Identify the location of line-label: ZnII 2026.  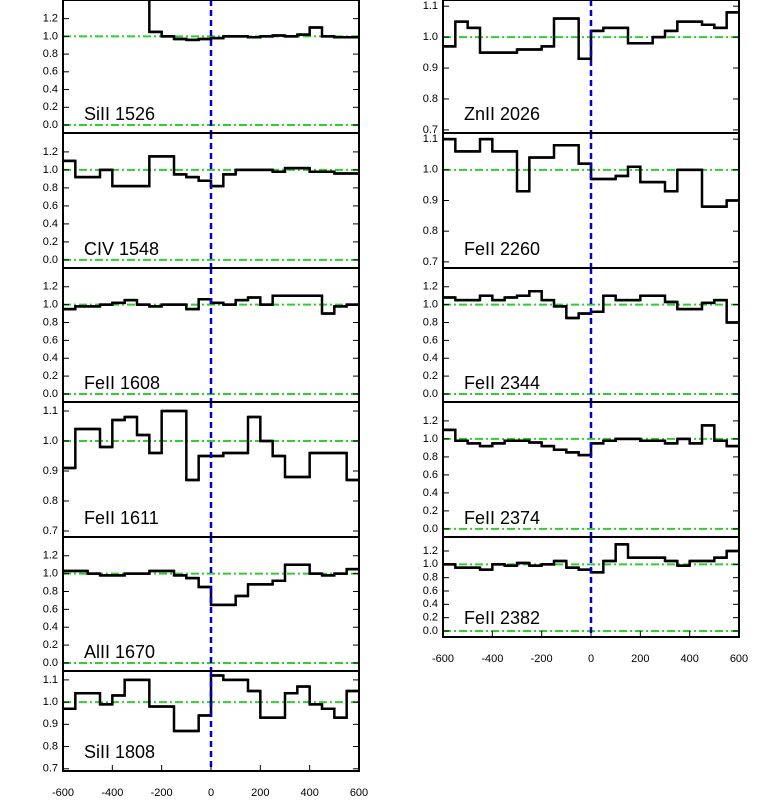
(502, 114).